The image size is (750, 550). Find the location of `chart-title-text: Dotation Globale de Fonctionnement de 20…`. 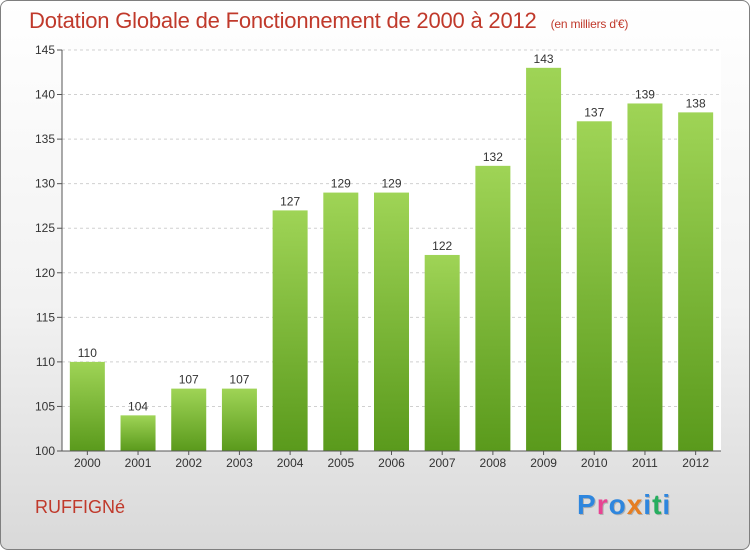

chart-title-text: Dotation Globale de Fonctionnement de 20… is located at coordinates (283, 20).